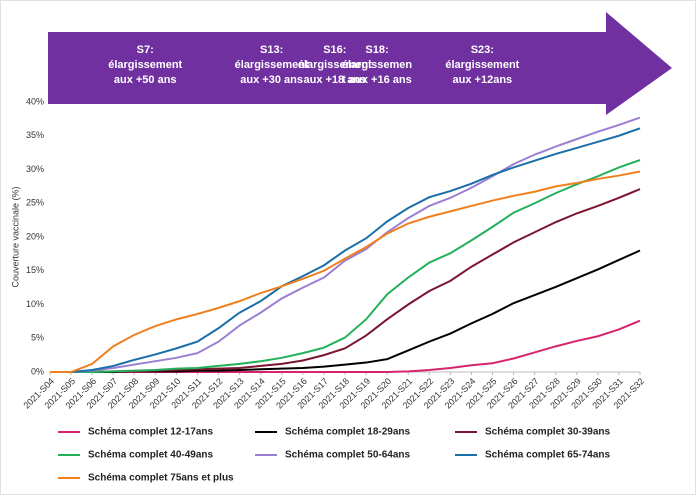 The image size is (696, 495). Describe the element at coordinates (37, 371) in the screenshot. I see `y-tick-label: 0%` at that location.